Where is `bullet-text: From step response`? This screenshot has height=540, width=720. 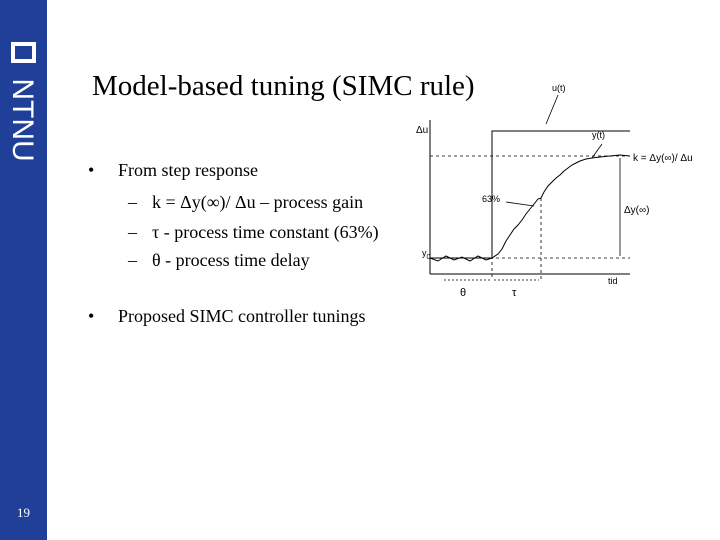 bullet-text: From step response is located at coordinates (188, 170).